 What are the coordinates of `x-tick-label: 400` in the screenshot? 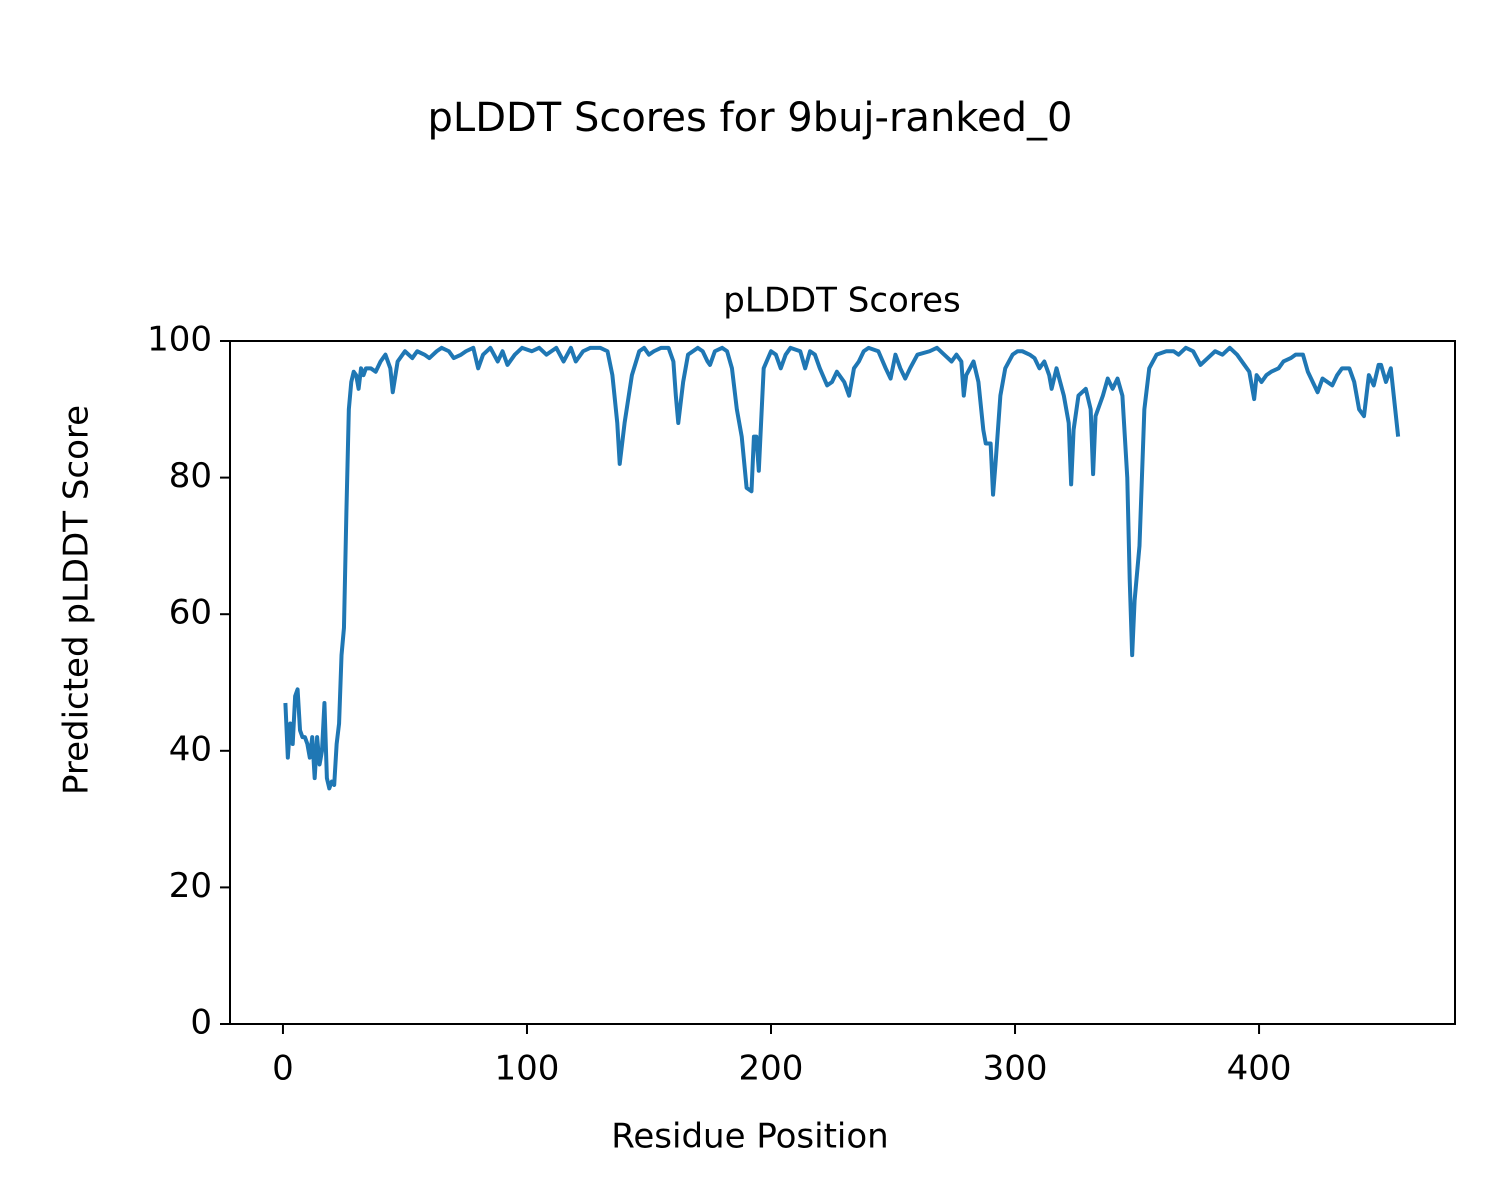 It's located at (1259, 1069).